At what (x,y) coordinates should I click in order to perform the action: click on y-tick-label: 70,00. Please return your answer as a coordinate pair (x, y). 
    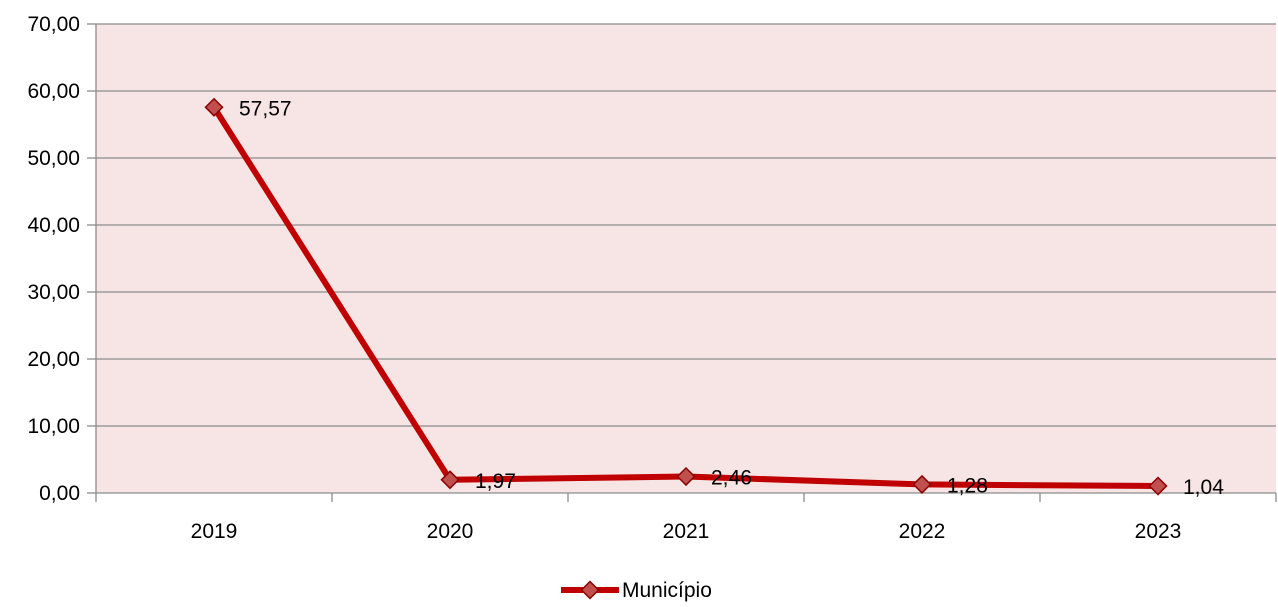
    Looking at the image, I should click on (53, 24).